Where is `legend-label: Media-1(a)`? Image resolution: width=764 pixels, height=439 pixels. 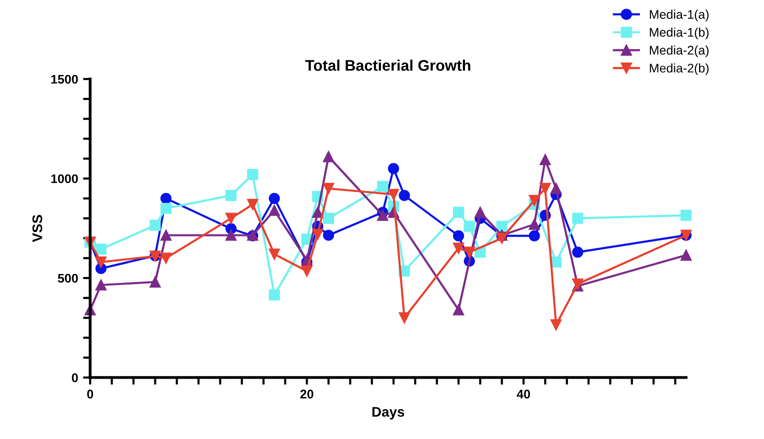 legend-label: Media-1(a) is located at coordinates (679, 16).